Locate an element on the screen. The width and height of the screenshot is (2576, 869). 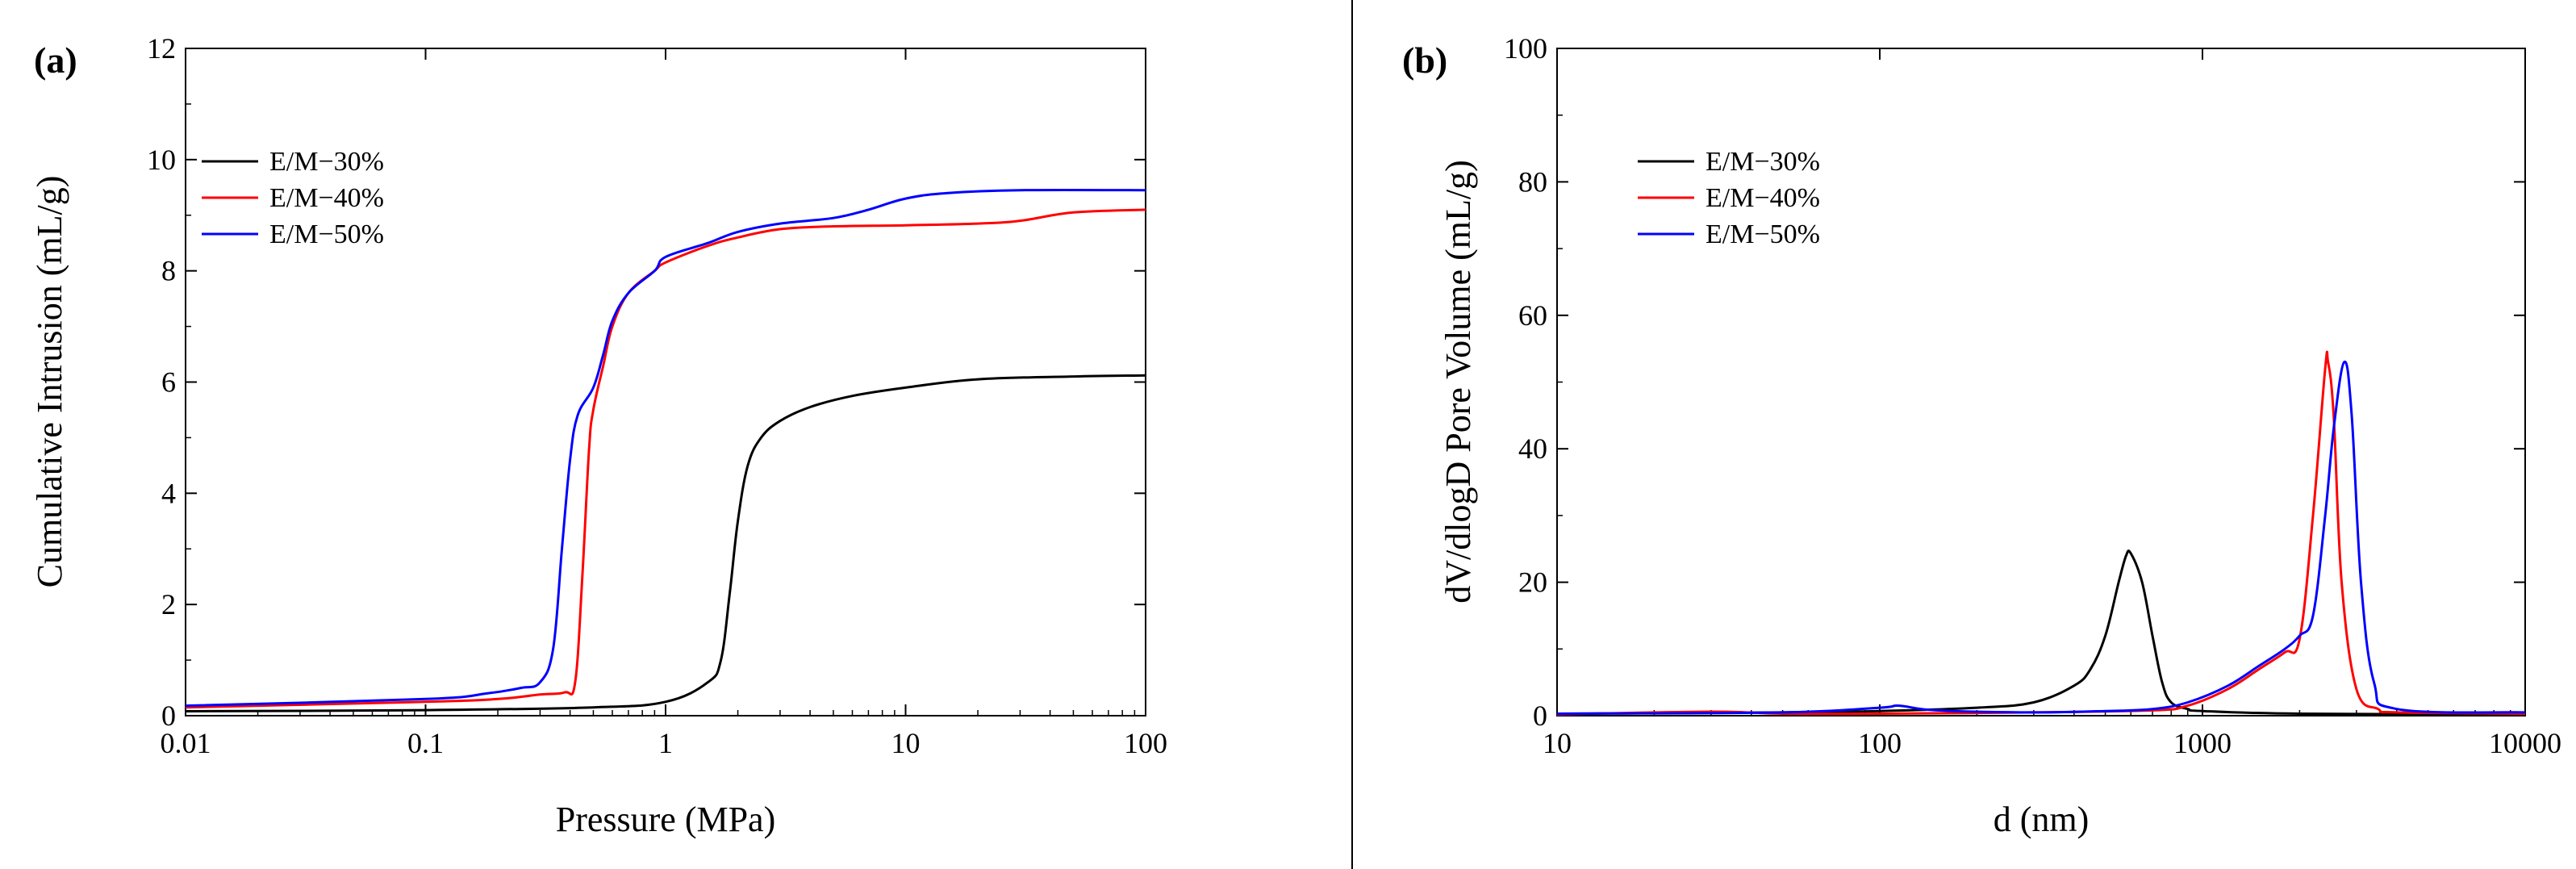
panel-a-legend: E/M−30% E/M−40% E/M−50% is located at coordinates (293, 198).